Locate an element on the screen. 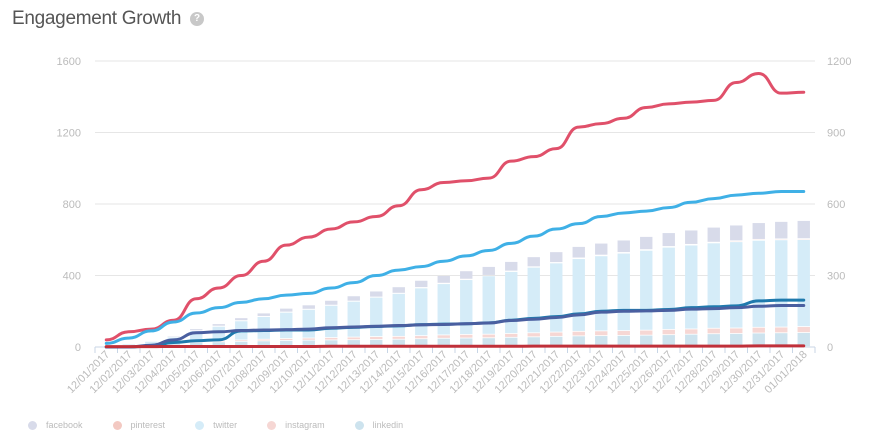 This screenshot has width=879, height=448. legend-item-pinterest: pinterest is located at coordinates (139, 425).